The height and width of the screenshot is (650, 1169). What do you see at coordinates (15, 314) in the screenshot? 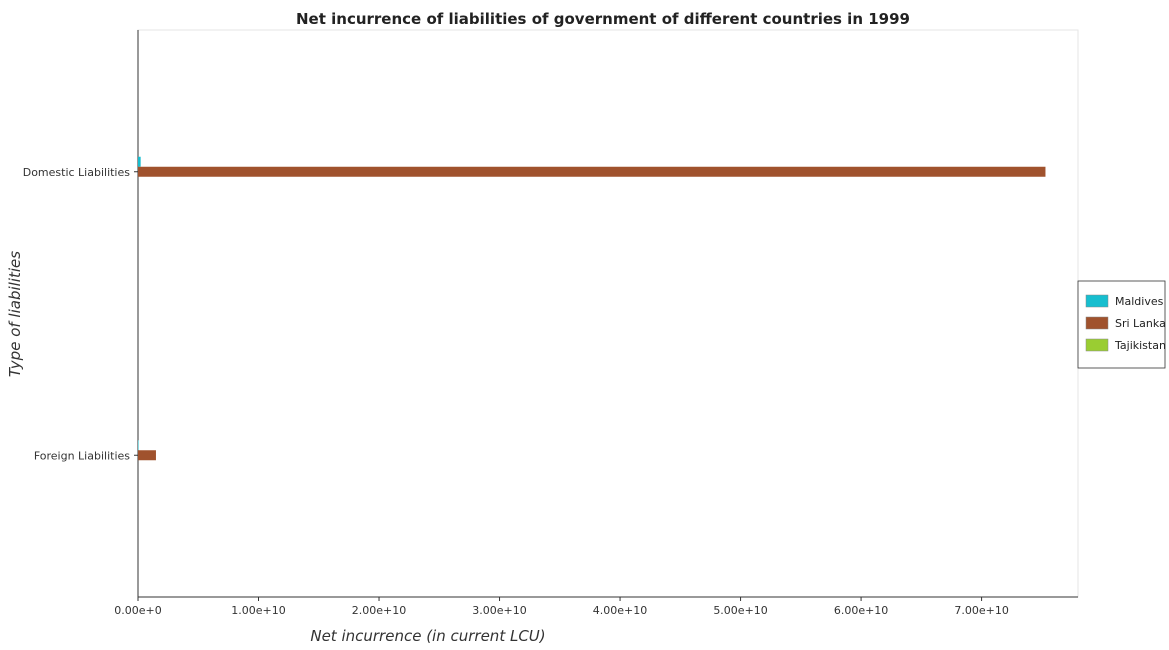
I see `y-axis-label: Type of liabilities` at bounding box center [15, 314].